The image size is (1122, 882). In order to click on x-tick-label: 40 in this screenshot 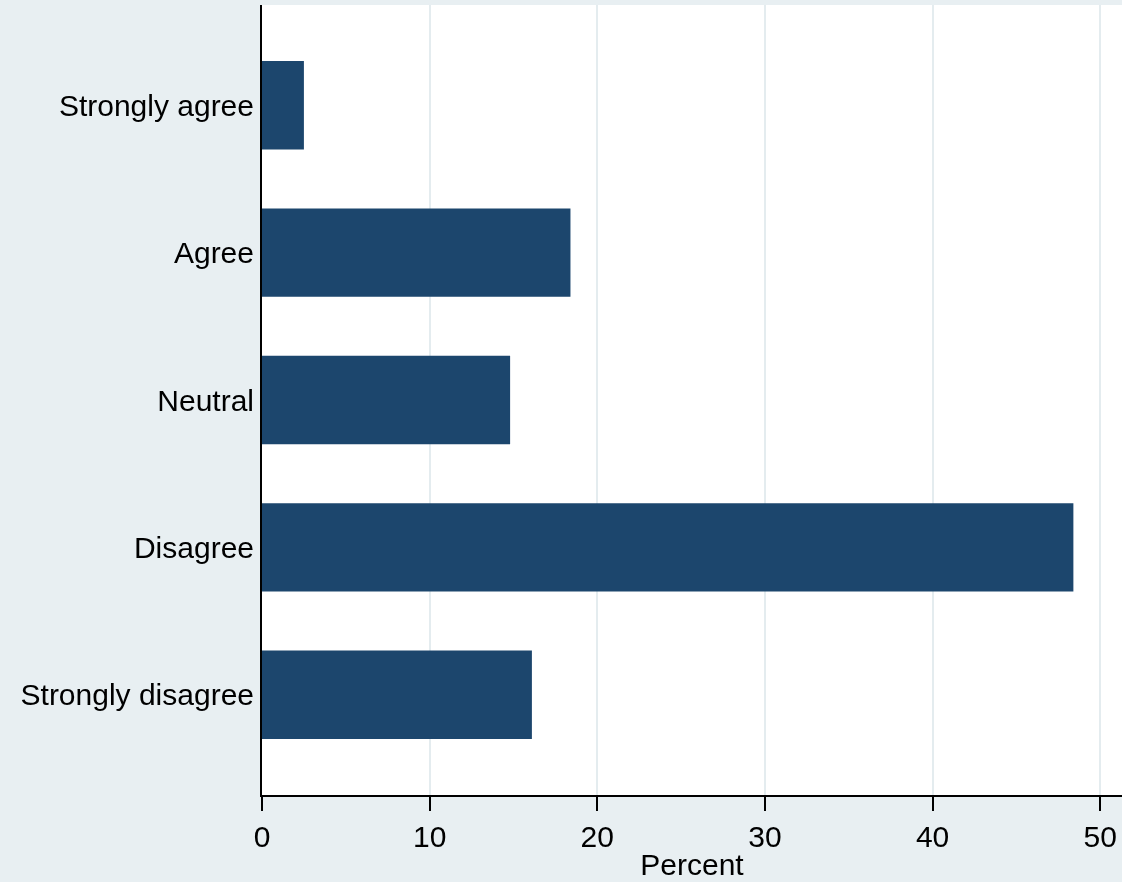, I will do `click(932, 836)`.